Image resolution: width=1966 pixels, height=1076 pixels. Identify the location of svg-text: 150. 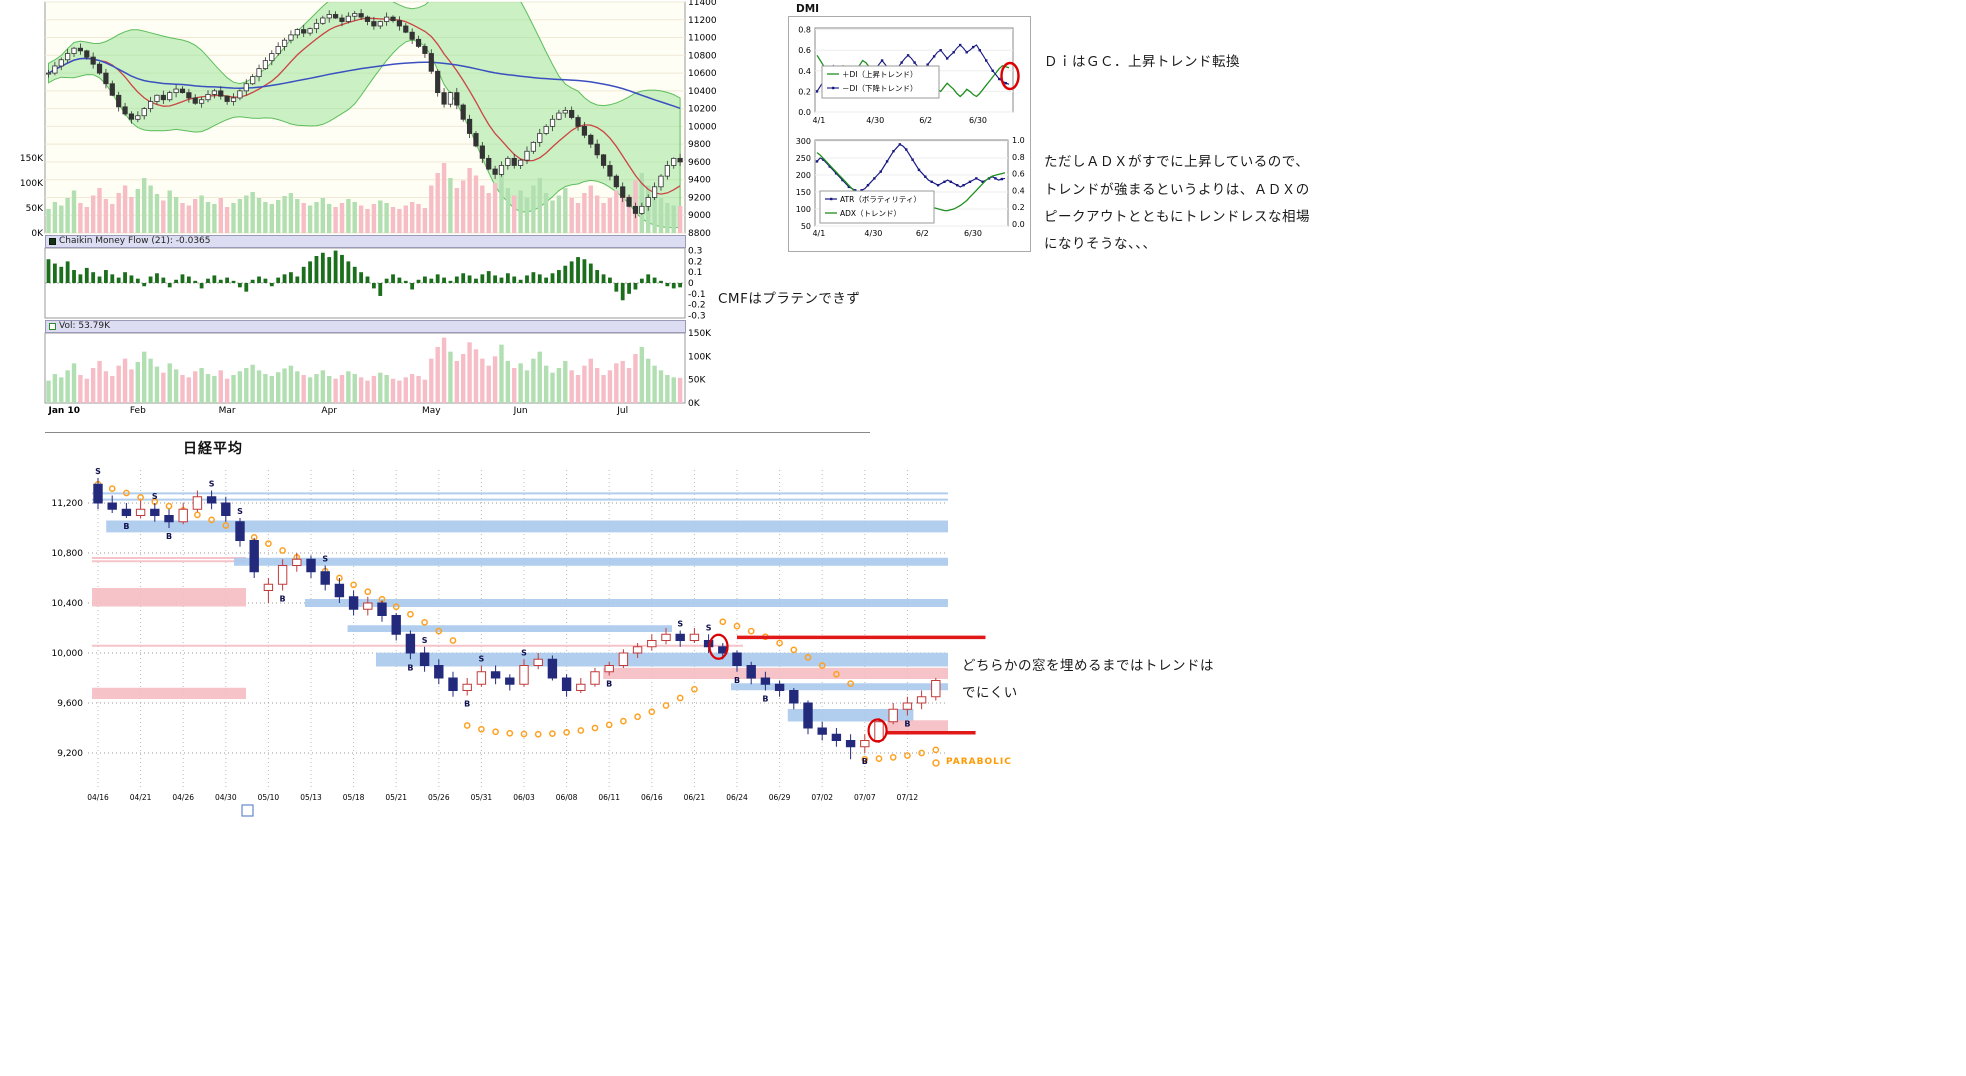
(803, 192).